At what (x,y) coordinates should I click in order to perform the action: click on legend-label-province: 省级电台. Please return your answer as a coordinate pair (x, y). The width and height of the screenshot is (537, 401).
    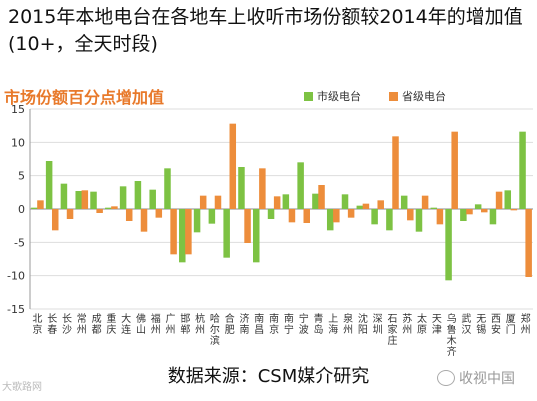
    Looking at the image, I should click on (424, 96).